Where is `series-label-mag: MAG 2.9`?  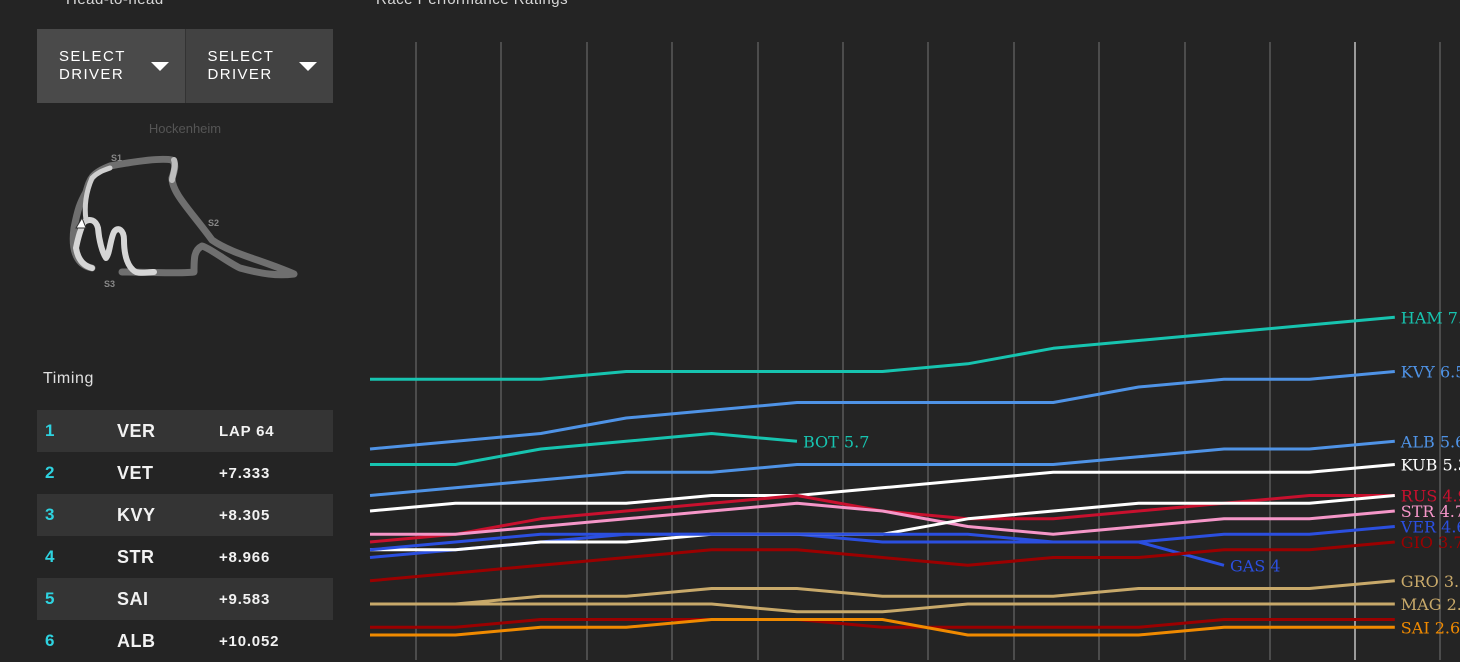 series-label-mag: MAG 2.9 is located at coordinates (1430, 604).